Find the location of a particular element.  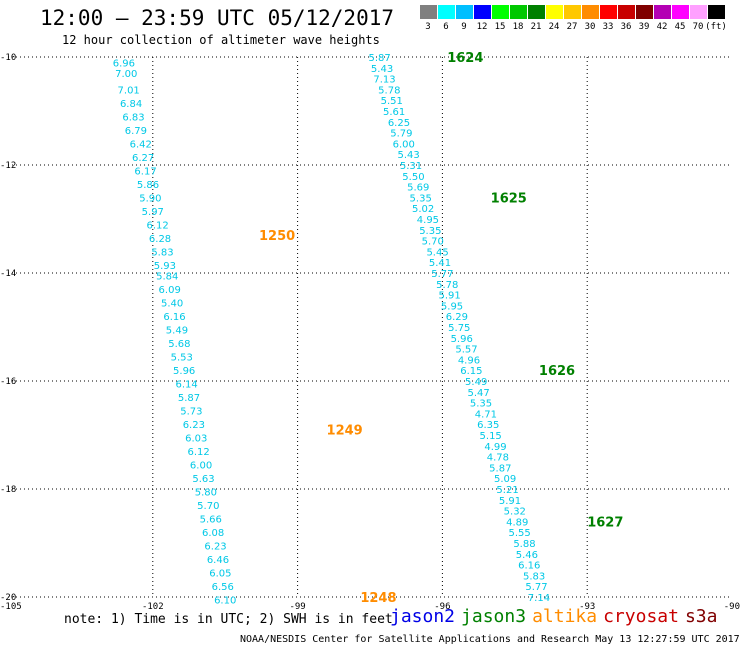

swh-value: 6.46 is located at coordinates (218, 560).